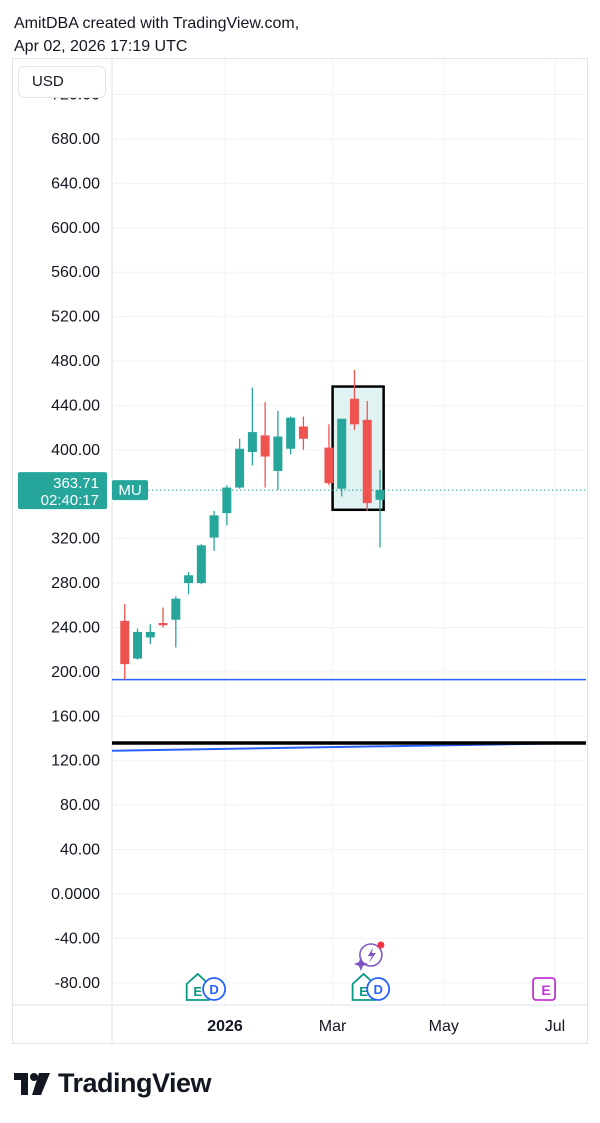 The width and height of the screenshot is (600, 1123). What do you see at coordinates (381, 945) in the screenshot?
I see `spark-icon-dot` at bounding box center [381, 945].